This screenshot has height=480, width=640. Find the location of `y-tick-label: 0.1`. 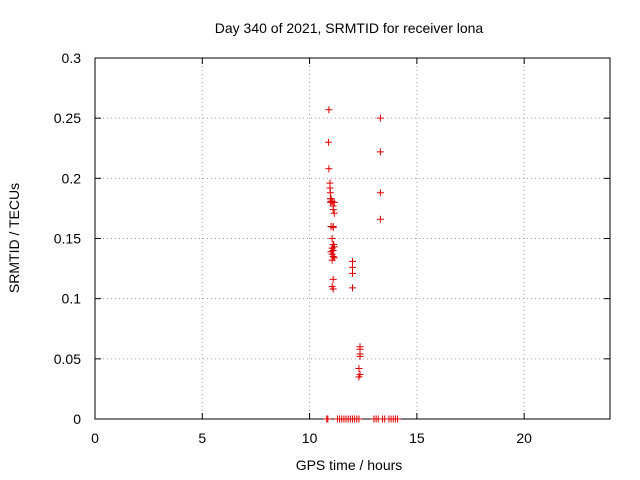

y-tick-label: 0.1 is located at coordinates (72, 299).